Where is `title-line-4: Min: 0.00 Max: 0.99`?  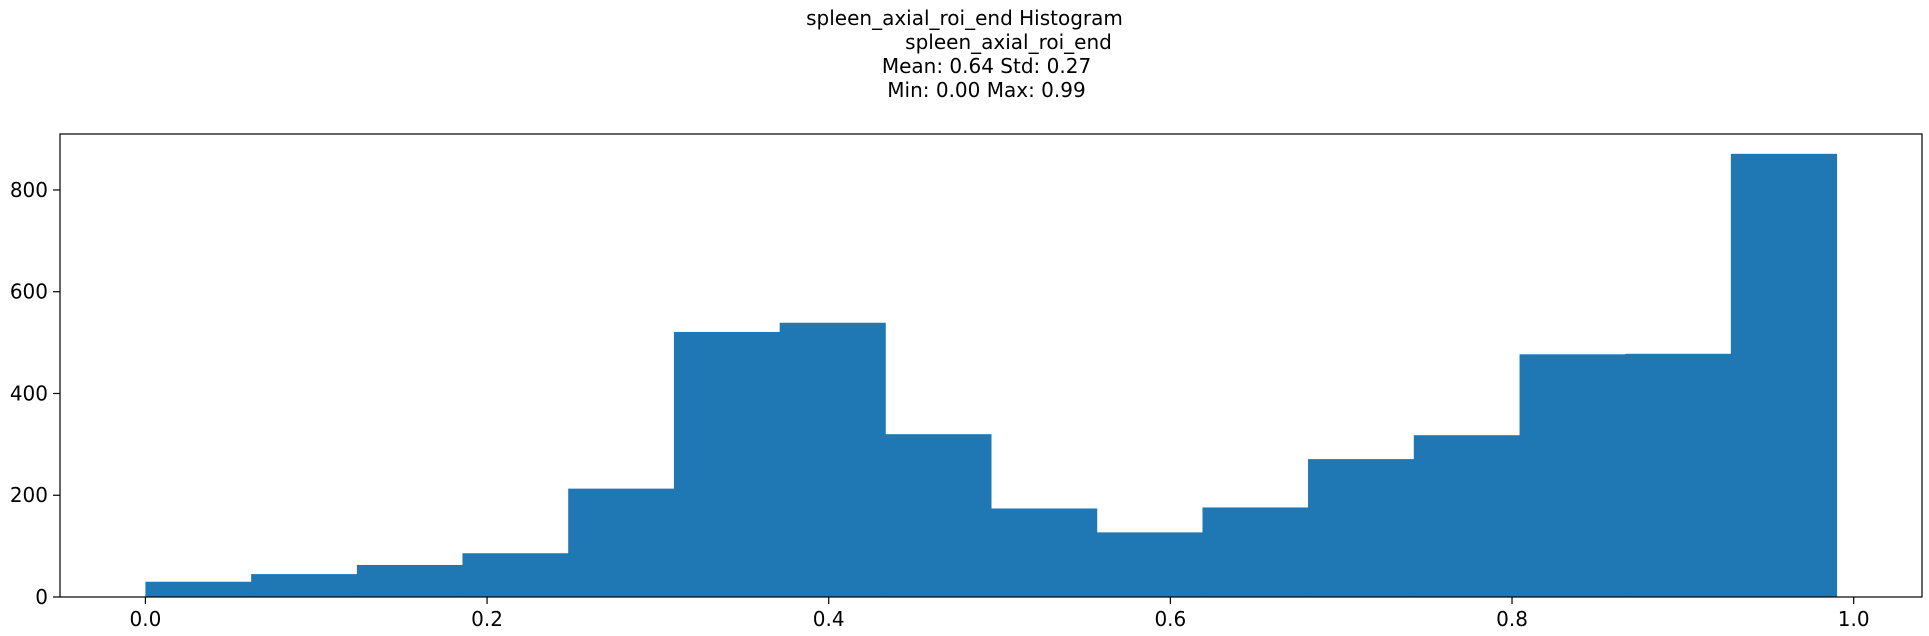 title-line-4: Min: 0.00 Max: 0.99 is located at coordinates (986, 90).